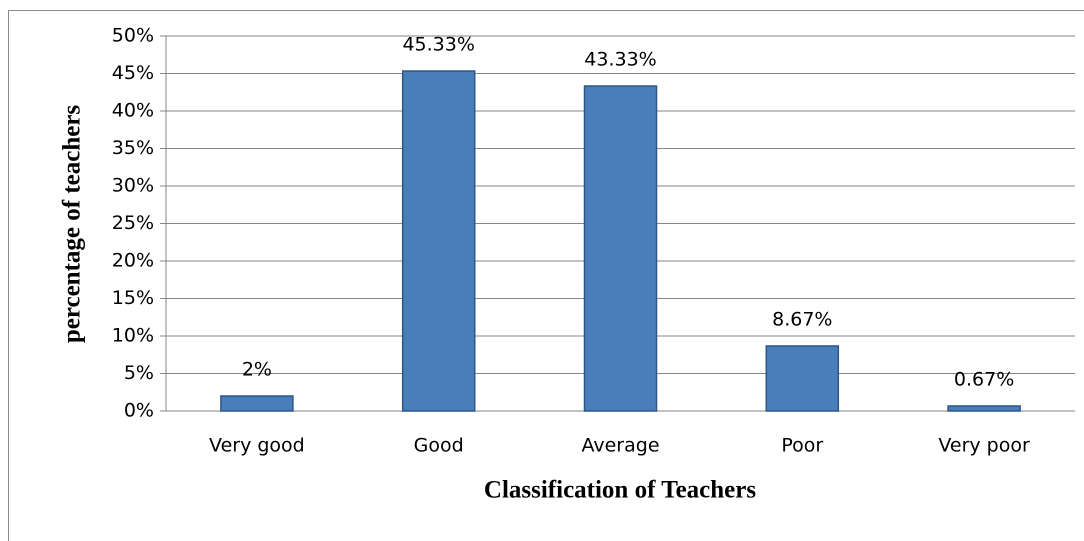 The height and width of the screenshot is (541, 1084). What do you see at coordinates (133, 336) in the screenshot?
I see `y-tick-label: 10%` at bounding box center [133, 336].